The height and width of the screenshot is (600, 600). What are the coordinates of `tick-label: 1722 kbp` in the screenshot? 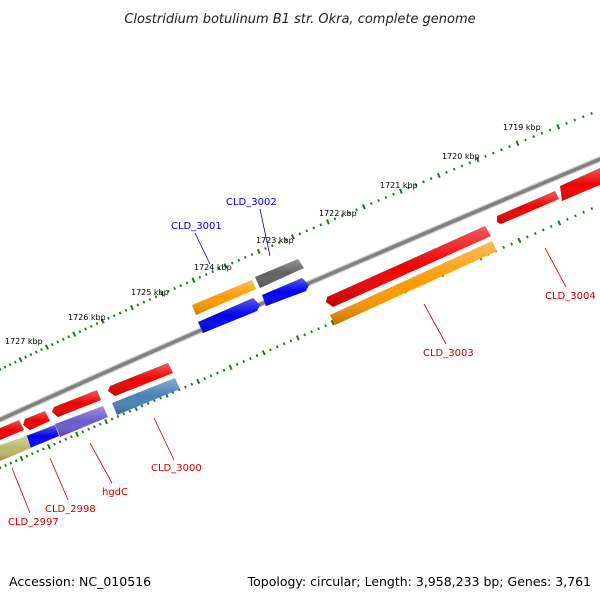 It's located at (338, 213).